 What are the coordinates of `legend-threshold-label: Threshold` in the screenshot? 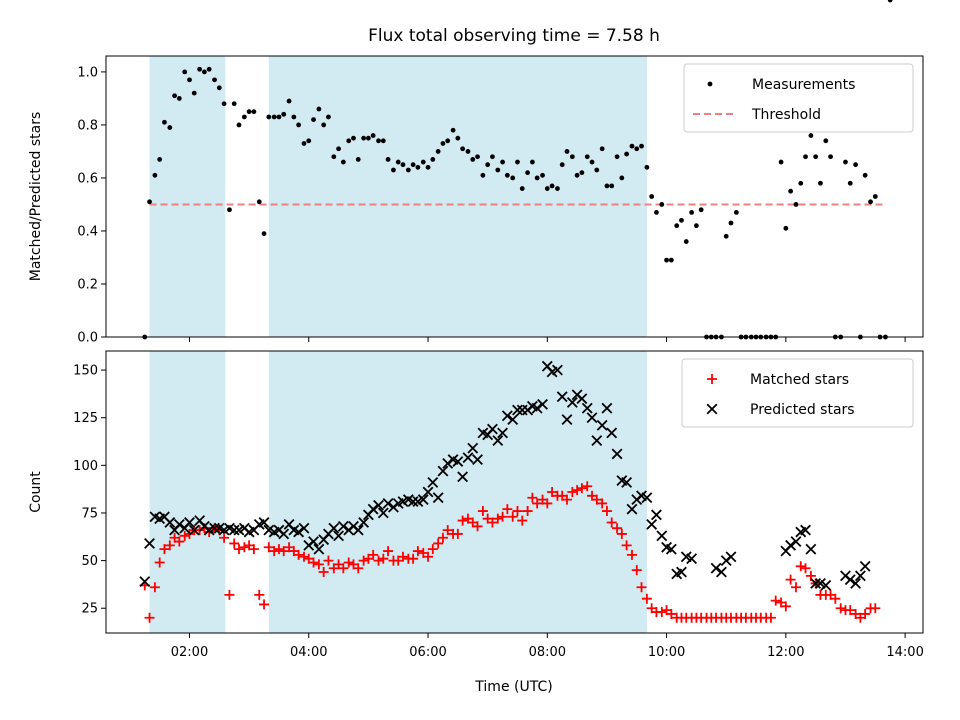 It's located at (786, 115).